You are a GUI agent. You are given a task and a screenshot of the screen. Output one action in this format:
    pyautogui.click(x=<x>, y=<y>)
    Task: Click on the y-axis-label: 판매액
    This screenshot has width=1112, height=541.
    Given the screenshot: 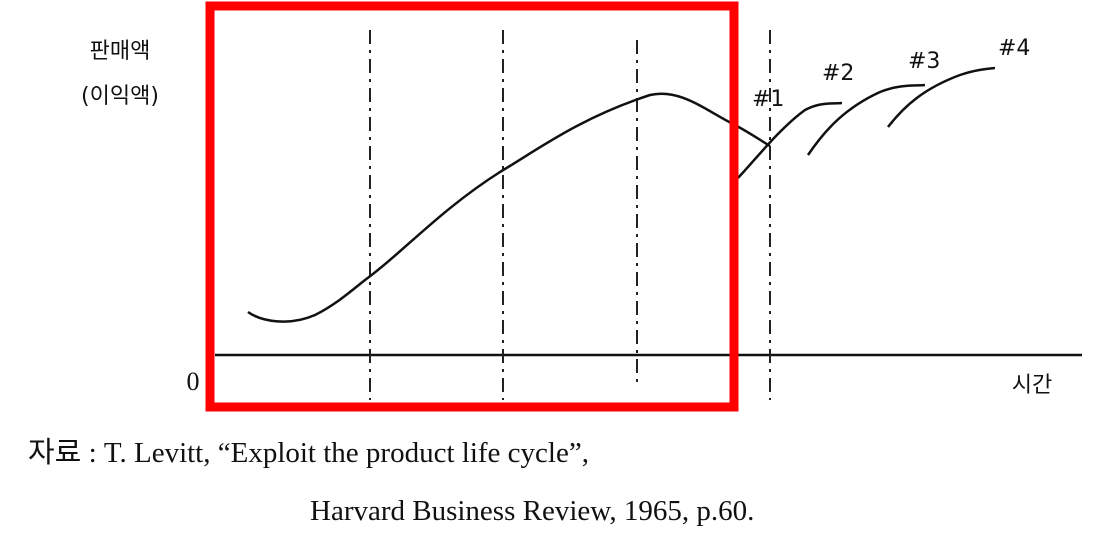 What is the action you would take?
    pyautogui.click(x=120, y=51)
    